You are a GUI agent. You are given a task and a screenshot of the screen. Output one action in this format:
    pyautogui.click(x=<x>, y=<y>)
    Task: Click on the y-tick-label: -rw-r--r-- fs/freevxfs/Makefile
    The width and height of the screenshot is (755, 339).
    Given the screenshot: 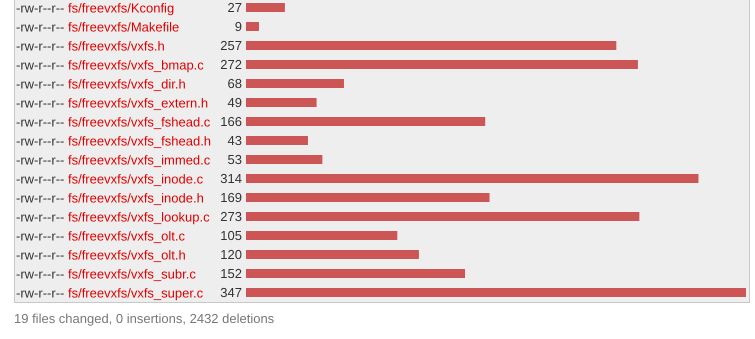 What is the action you would take?
    pyautogui.click(x=98, y=27)
    